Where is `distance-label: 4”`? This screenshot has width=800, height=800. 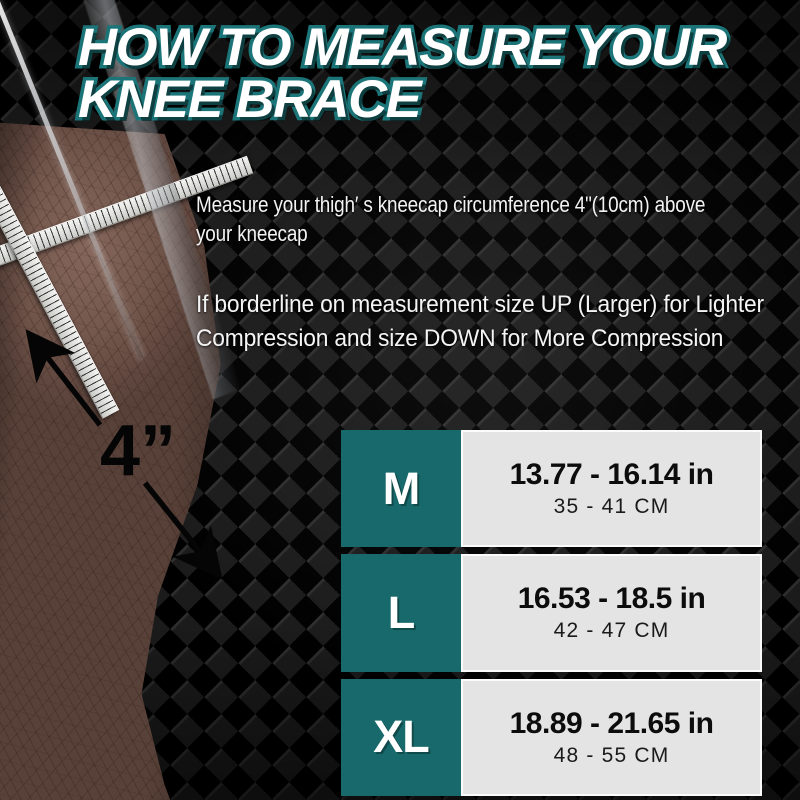 distance-label: 4” is located at coordinates (138, 451).